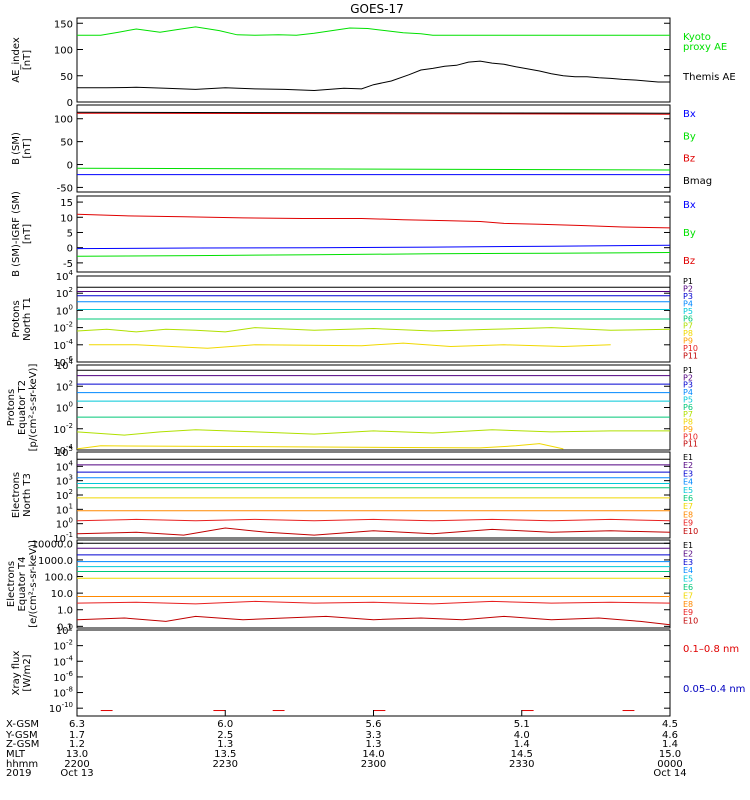 The width and height of the screenshot is (750, 800). Describe the element at coordinates (63, 24) in the screenshot. I see `y-tick-label: 150` at that location.